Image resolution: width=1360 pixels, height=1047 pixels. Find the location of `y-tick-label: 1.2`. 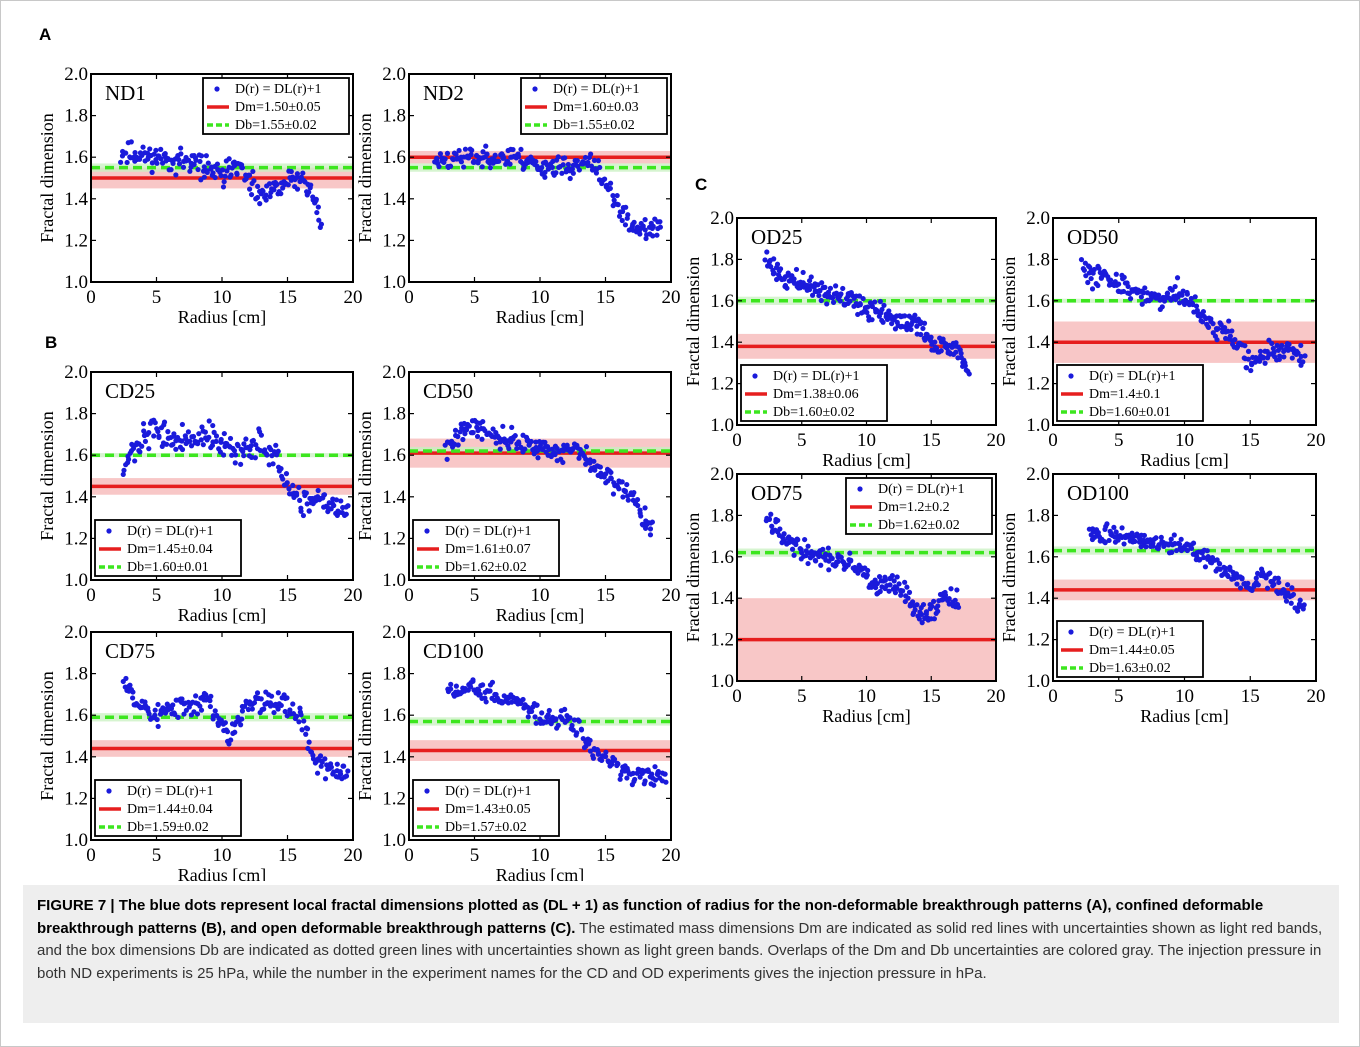

y-tick-label: 1.2 is located at coordinates (76, 798).